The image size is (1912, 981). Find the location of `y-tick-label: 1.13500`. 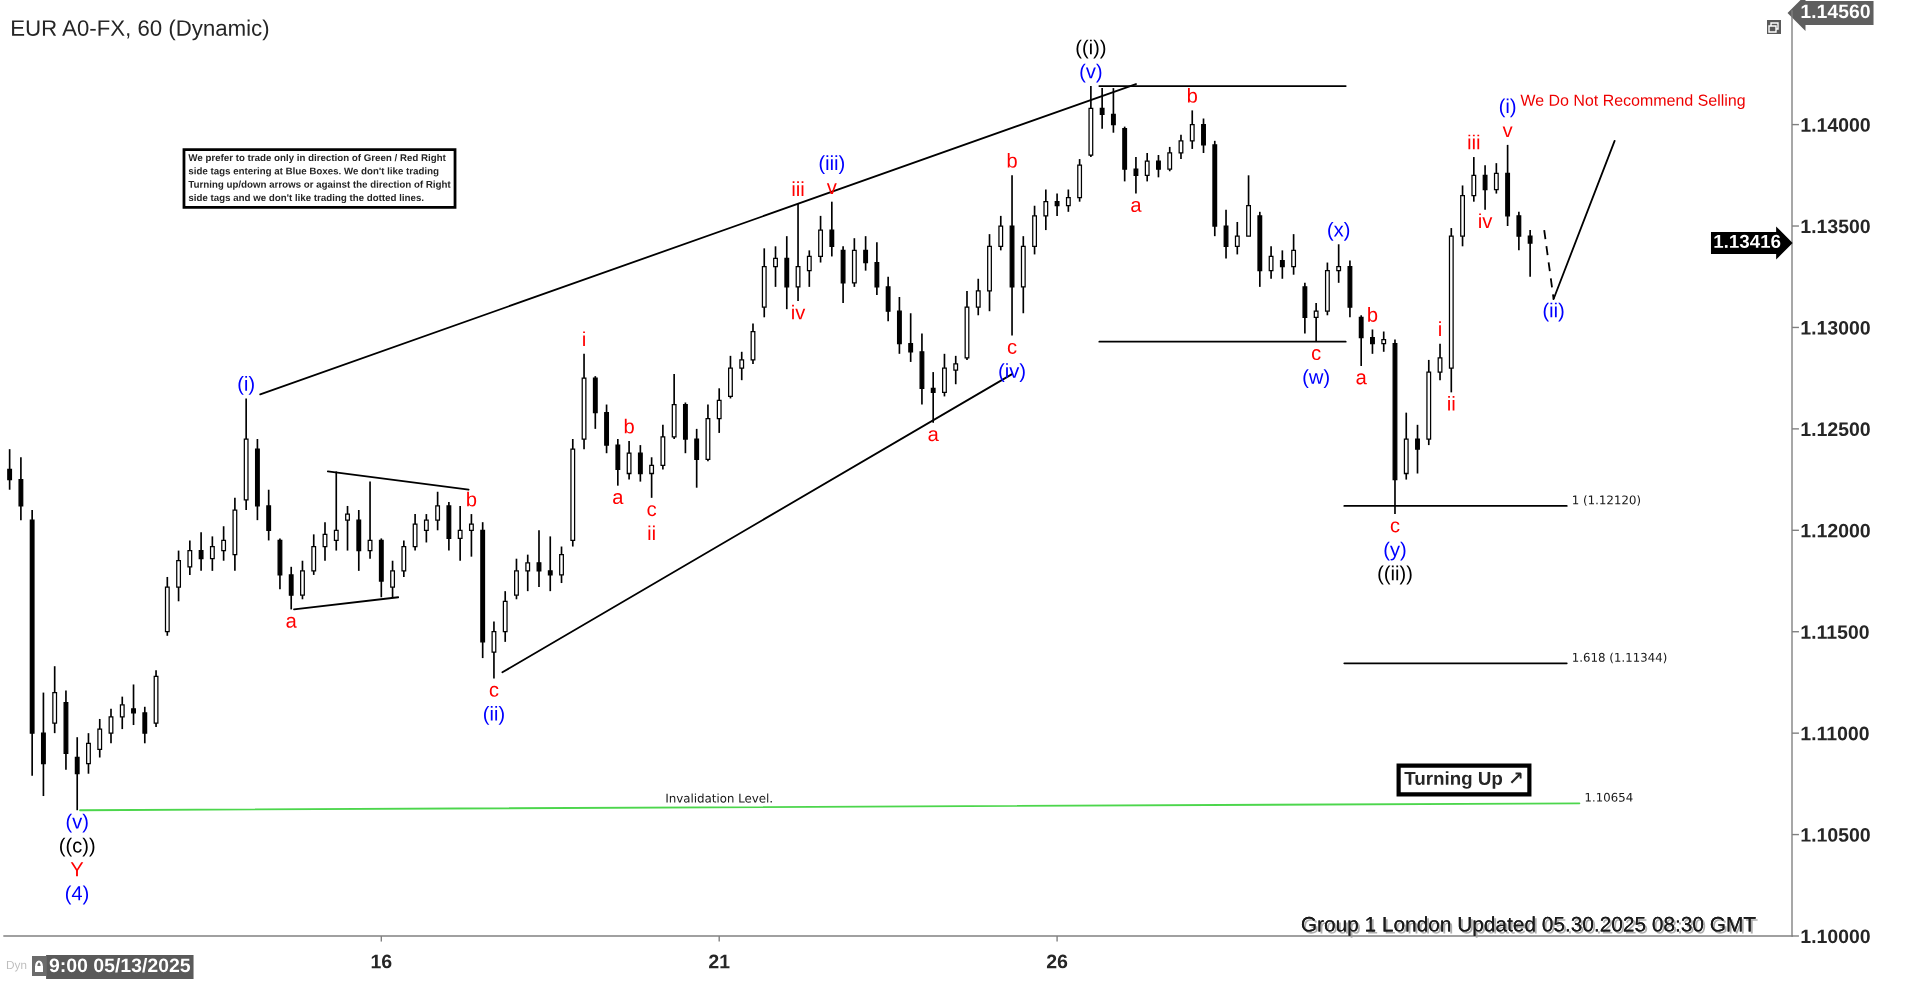

y-tick-label: 1.13500 is located at coordinates (1835, 226).